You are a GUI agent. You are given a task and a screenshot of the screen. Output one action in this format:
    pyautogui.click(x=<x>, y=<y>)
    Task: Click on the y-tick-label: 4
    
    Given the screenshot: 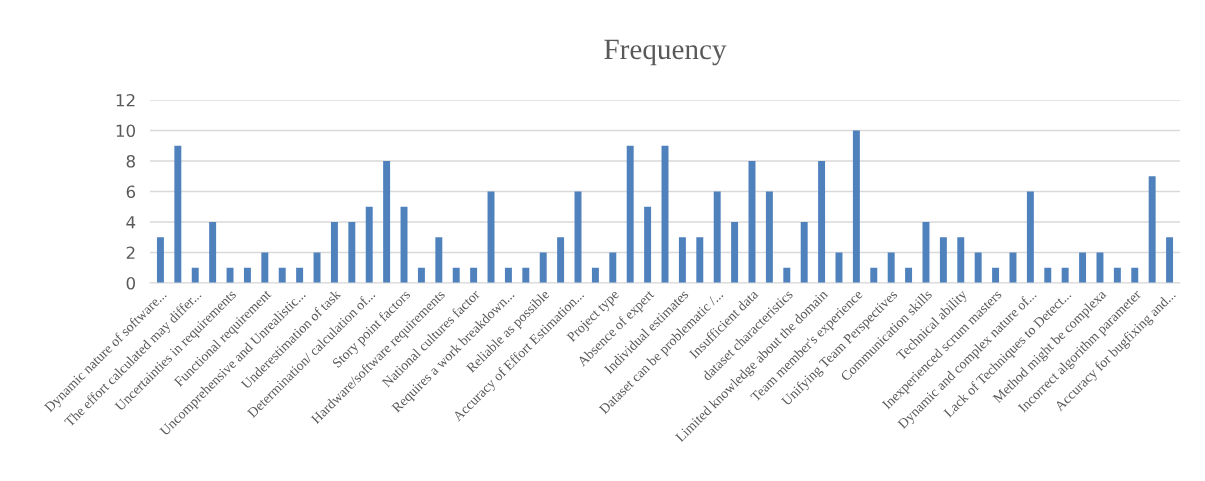 What is the action you would take?
    pyautogui.click(x=131, y=222)
    